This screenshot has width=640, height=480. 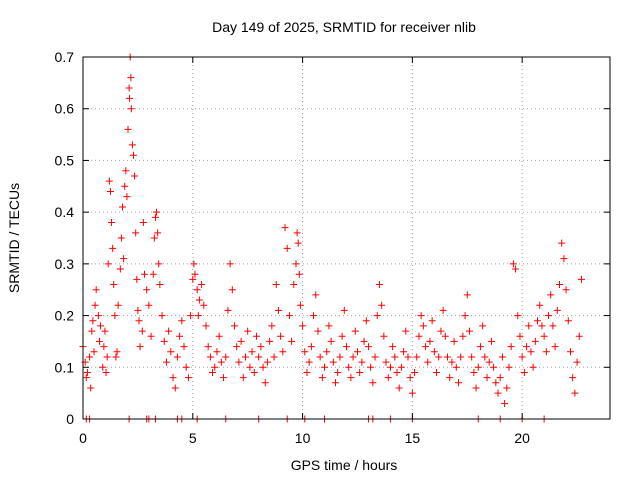 What do you see at coordinates (70, 419) in the screenshot?
I see `y-tick-label: 0` at bounding box center [70, 419].